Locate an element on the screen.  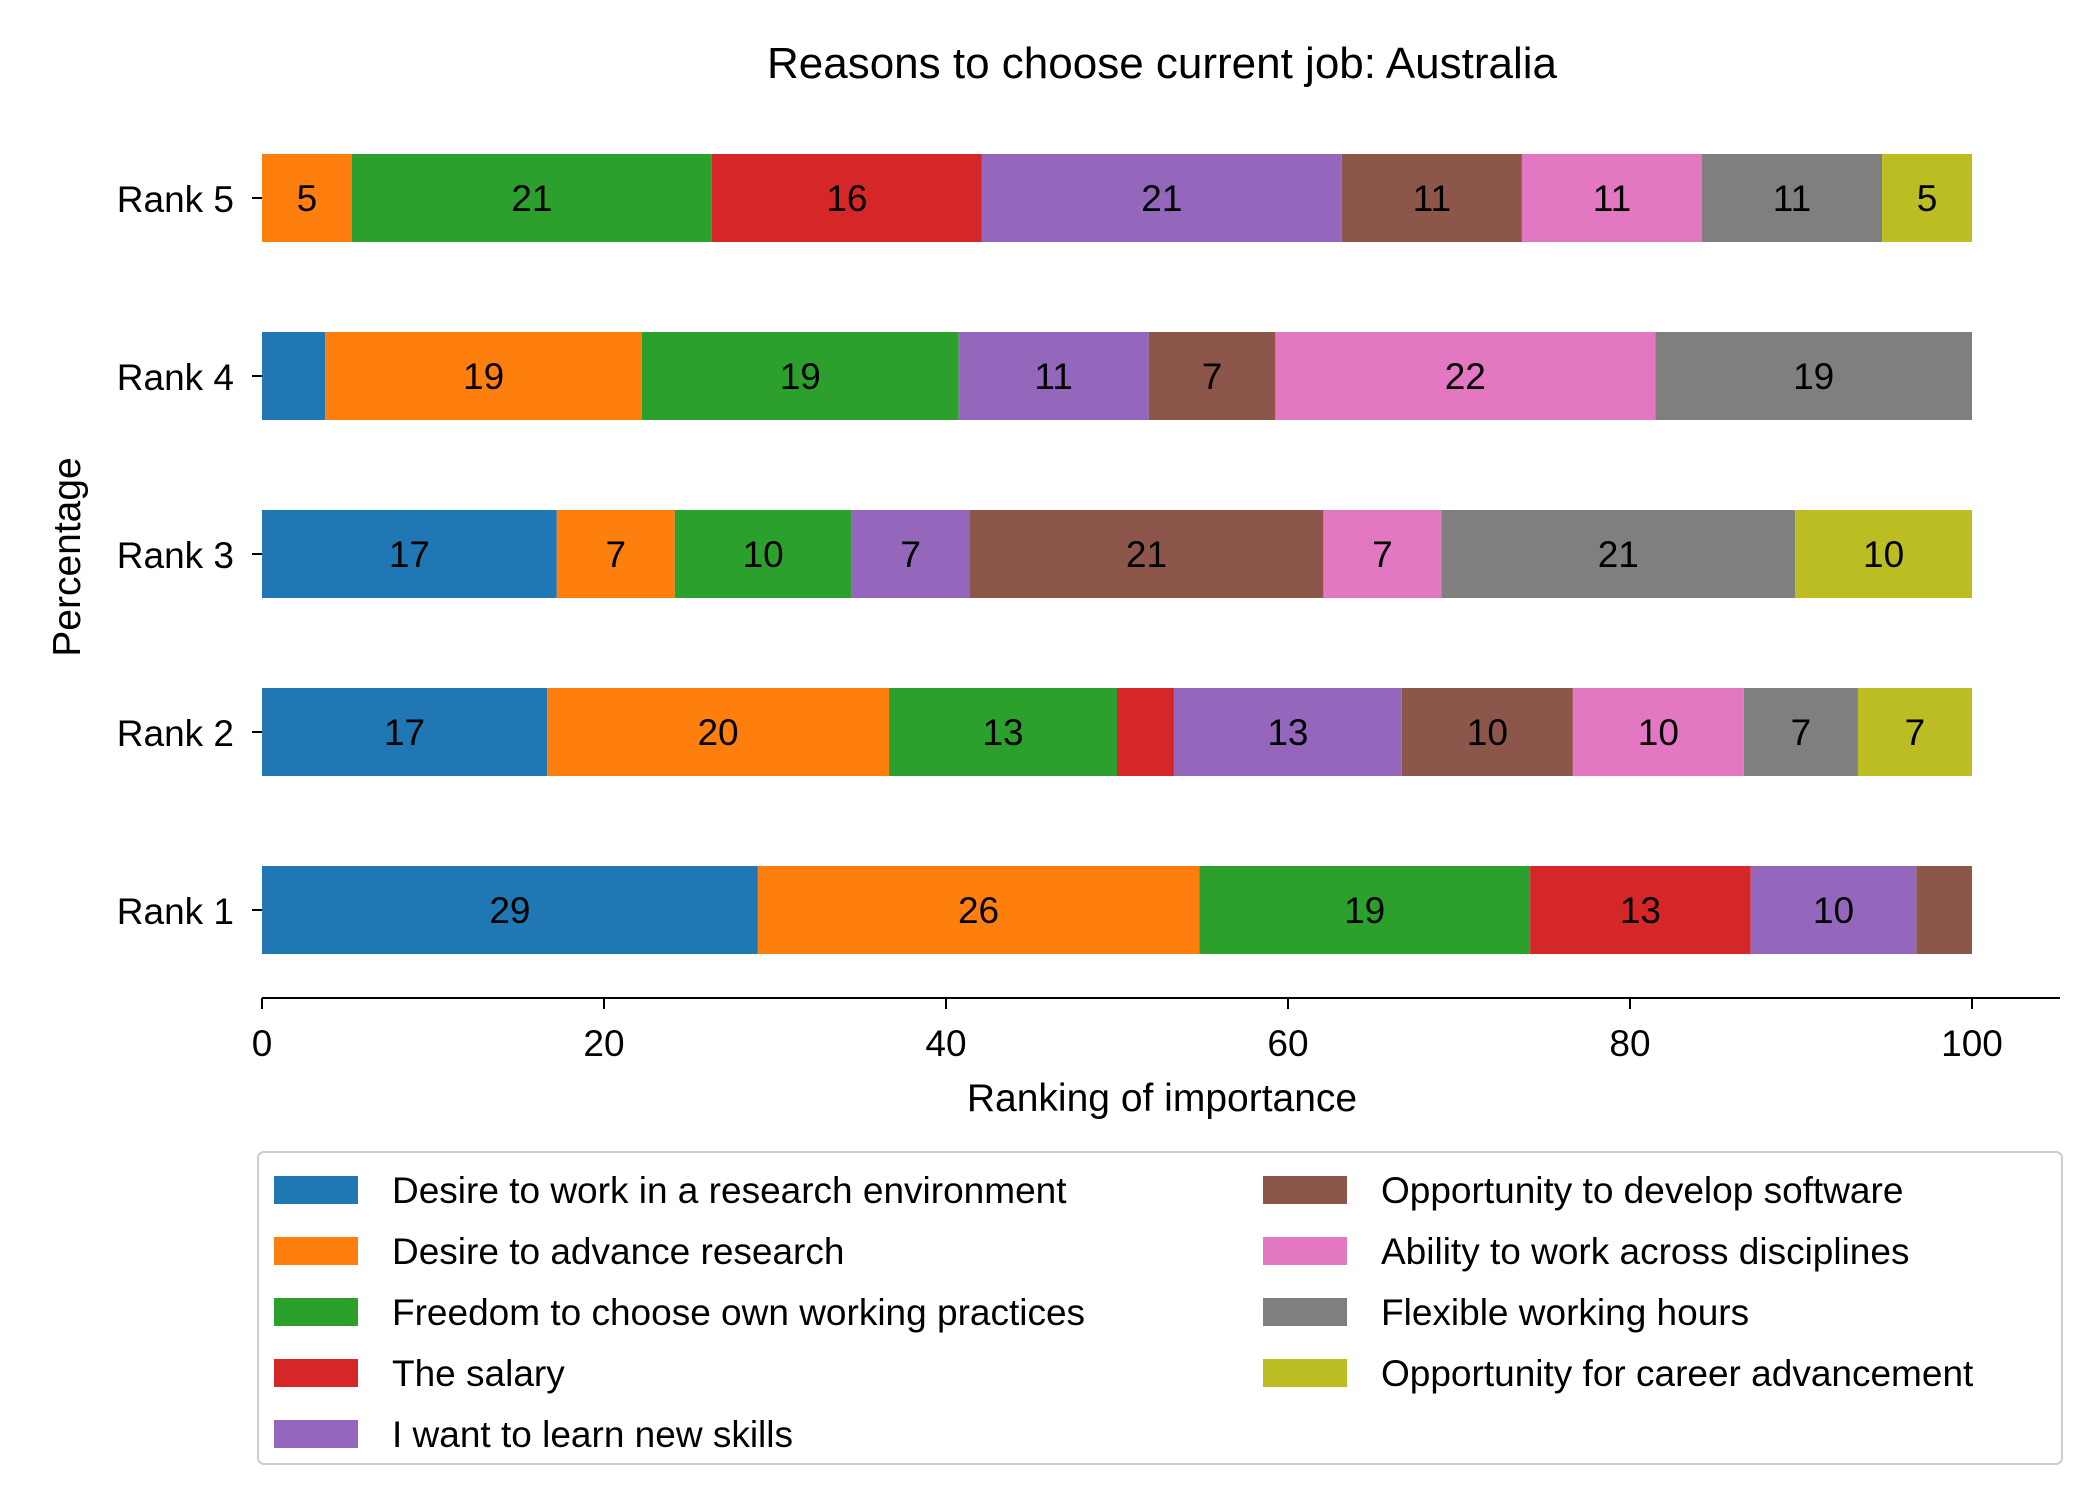
x-tick-label: 0 is located at coordinates (262, 1043).